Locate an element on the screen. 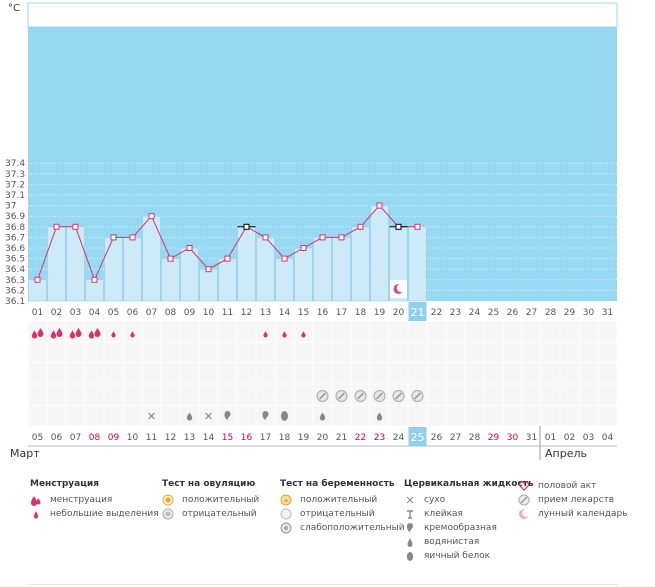 The image size is (655, 587). cycle-day-label: 16 is located at coordinates (323, 313).